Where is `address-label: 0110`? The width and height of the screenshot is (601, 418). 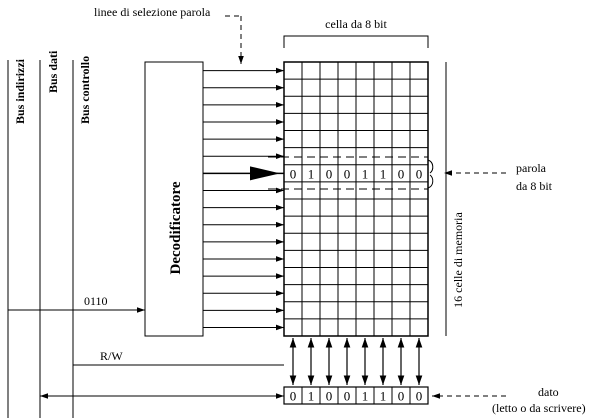
address-label: 0110 is located at coordinates (96, 301).